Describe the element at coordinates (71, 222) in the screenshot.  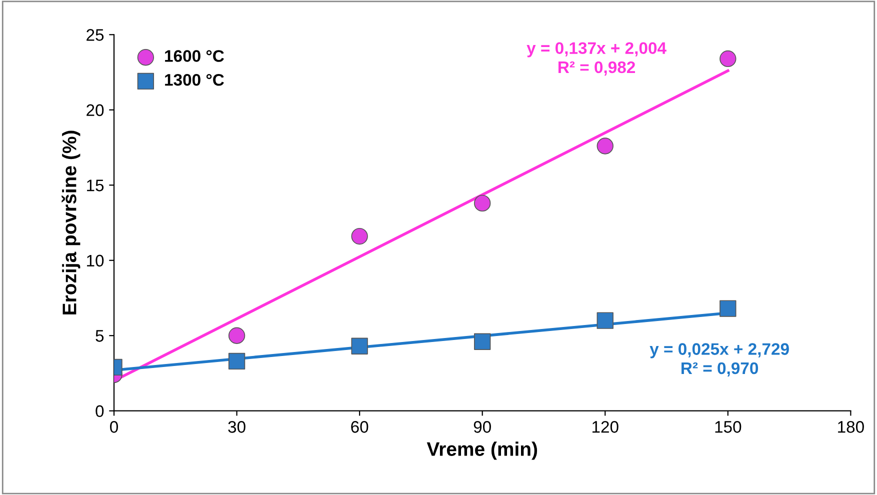
I see `y-axis-title: Erozija površine (%)` at that location.